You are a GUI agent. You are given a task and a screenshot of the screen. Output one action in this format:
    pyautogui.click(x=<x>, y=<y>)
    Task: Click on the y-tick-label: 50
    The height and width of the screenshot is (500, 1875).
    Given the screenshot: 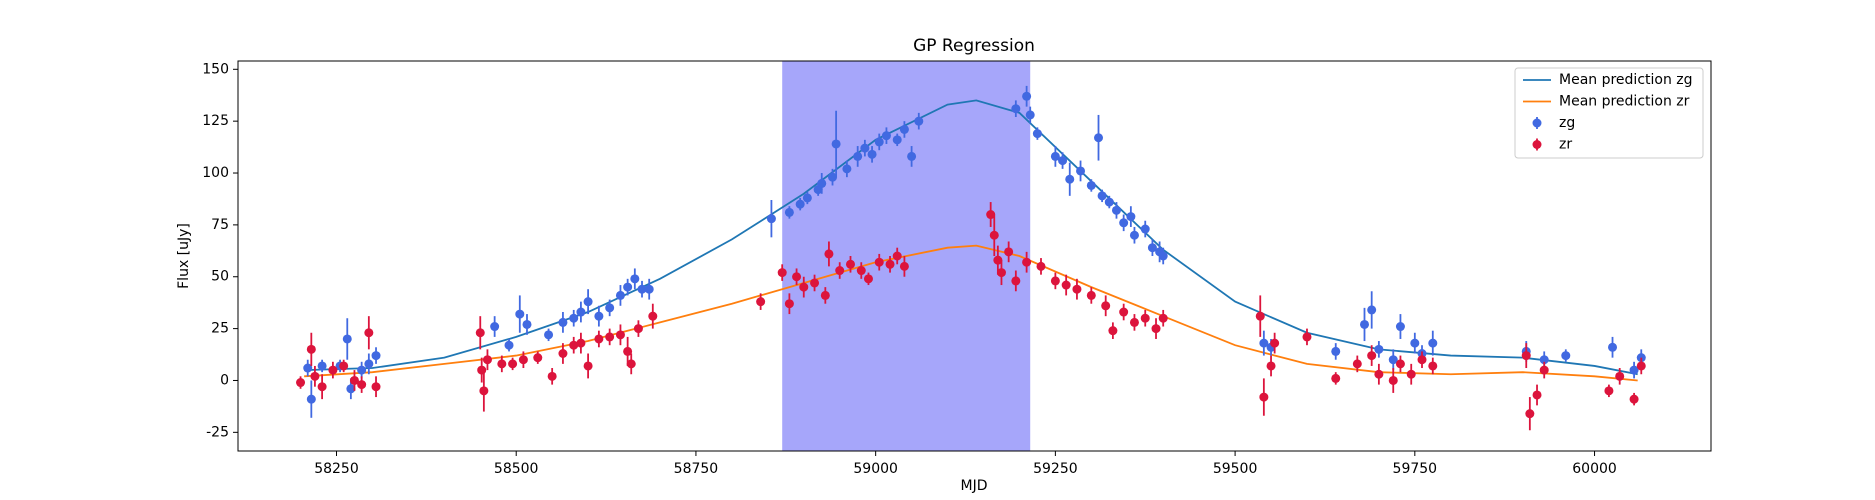 What is the action you would take?
    pyautogui.click(x=220, y=277)
    